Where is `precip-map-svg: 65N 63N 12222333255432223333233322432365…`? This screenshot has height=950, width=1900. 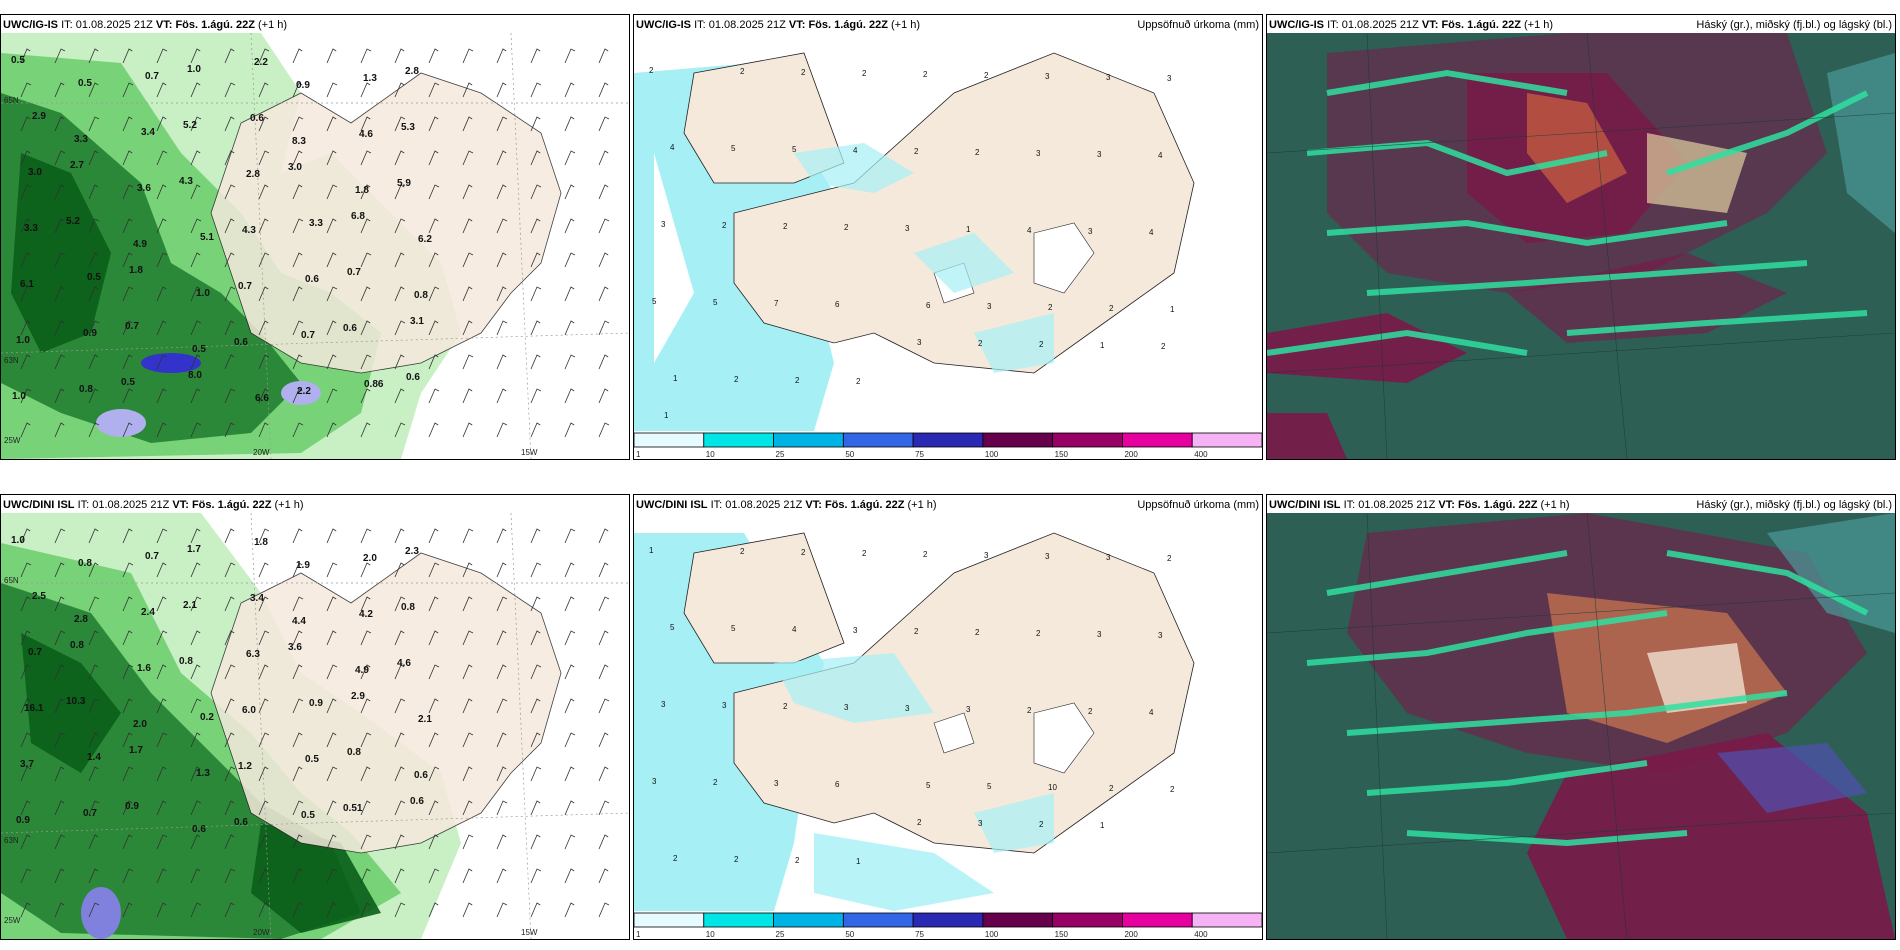 precip-map-svg: 65N 63N 12222333255432223333233322432365… is located at coordinates (948, 712).